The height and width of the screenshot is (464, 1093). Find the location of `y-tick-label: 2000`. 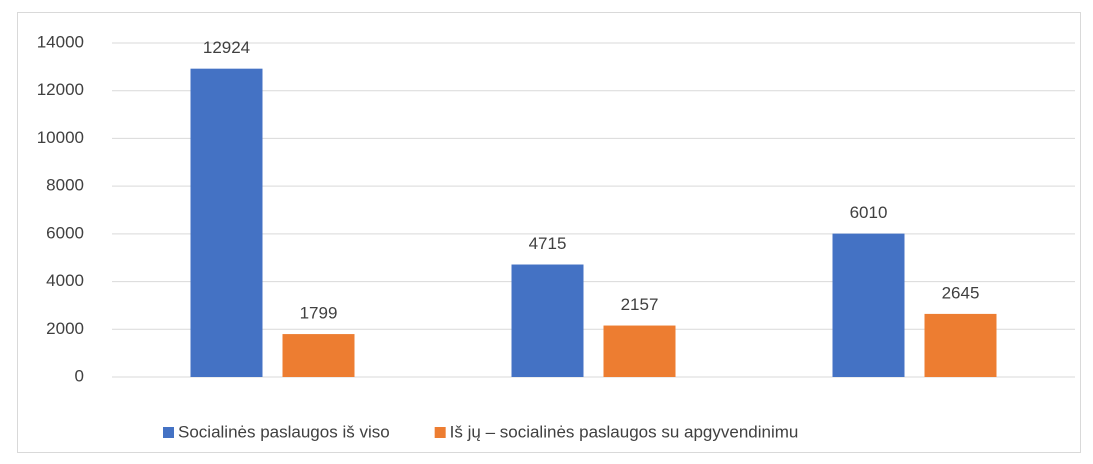

y-tick-label: 2000 is located at coordinates (65, 328).